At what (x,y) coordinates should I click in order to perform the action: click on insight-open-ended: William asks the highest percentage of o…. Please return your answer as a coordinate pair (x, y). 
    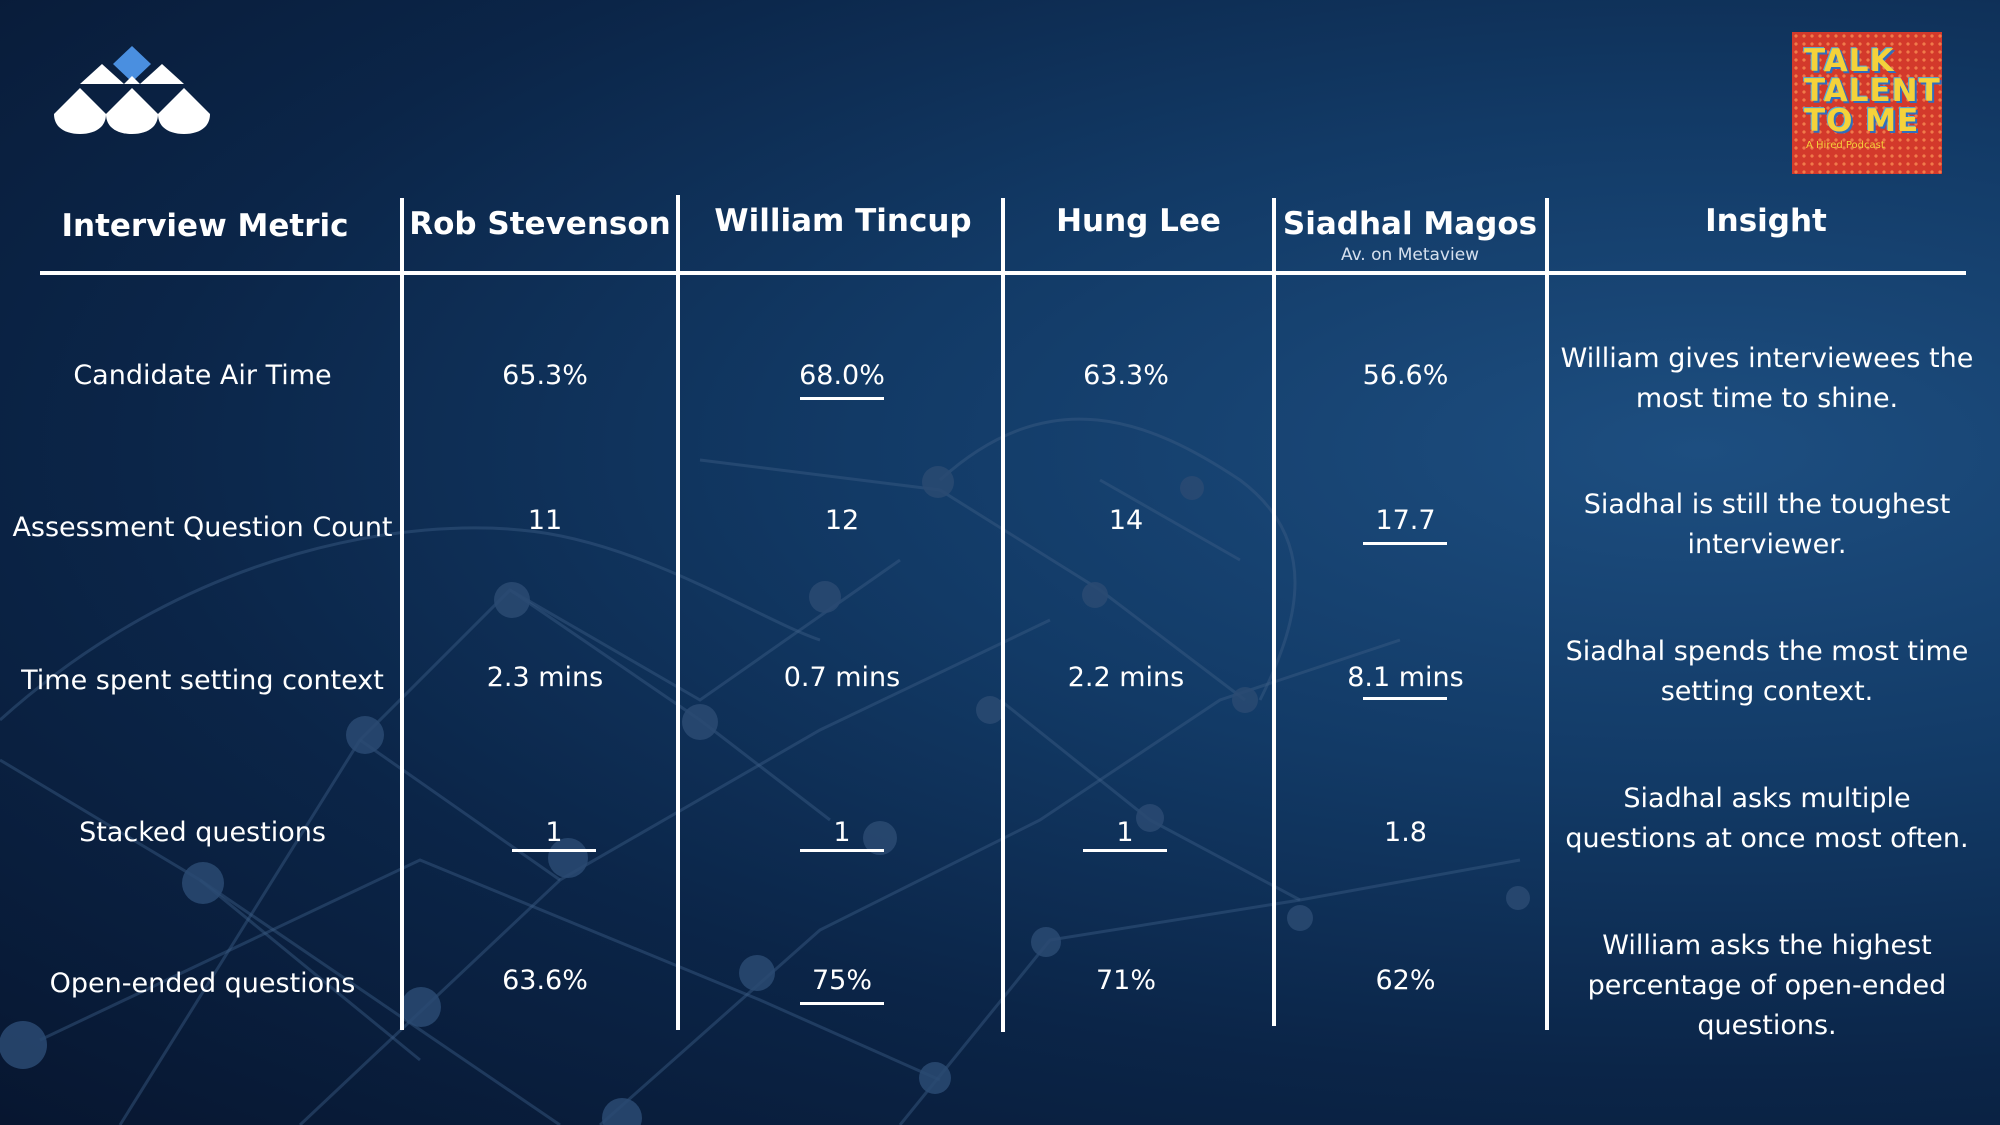
    Looking at the image, I should click on (1767, 985).